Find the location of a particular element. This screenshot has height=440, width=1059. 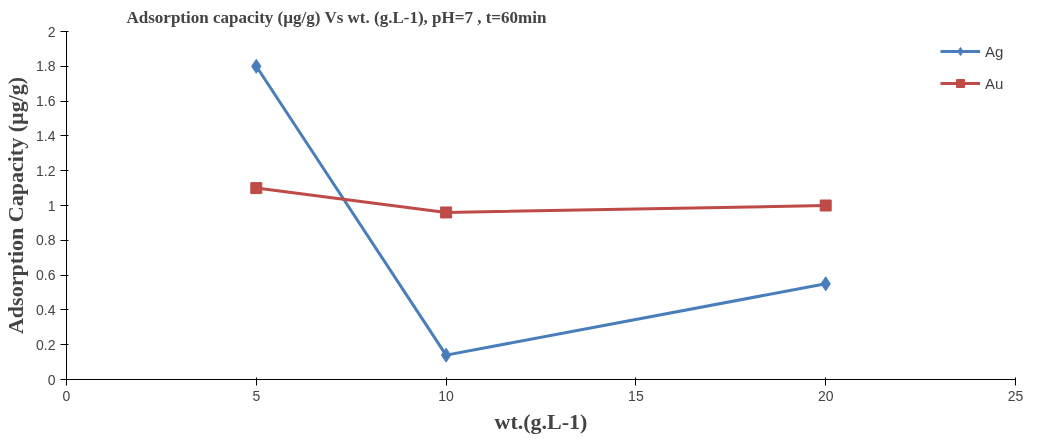

y-tick-label: 1.2 is located at coordinates (46, 170).